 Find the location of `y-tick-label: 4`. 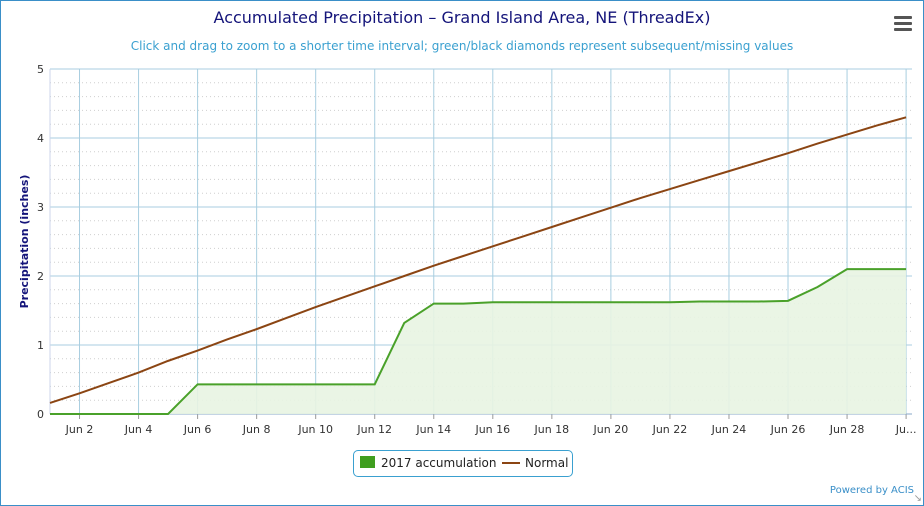

y-tick-label: 4 is located at coordinates (40, 138).